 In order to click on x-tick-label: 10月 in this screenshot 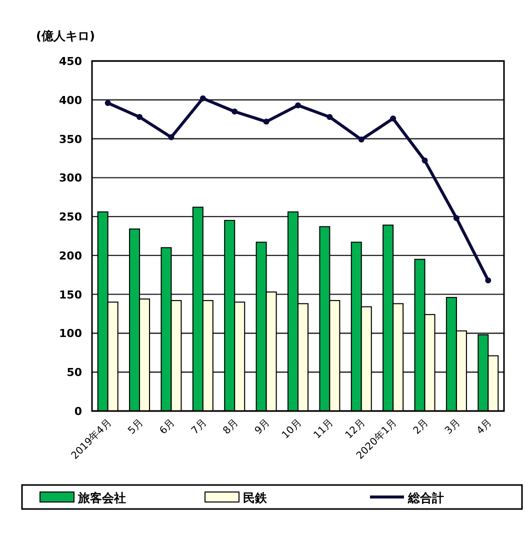, I will do `click(292, 429)`.